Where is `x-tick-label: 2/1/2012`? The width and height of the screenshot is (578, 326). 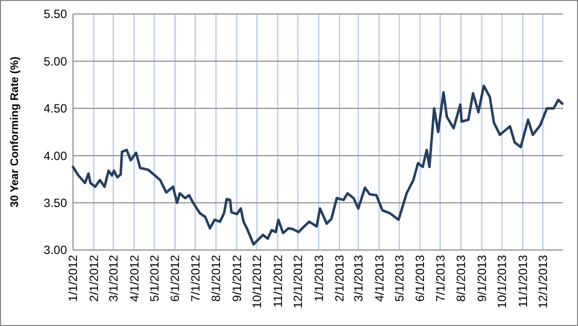
x-tick-label: 2/1/2012 is located at coordinates (94, 278).